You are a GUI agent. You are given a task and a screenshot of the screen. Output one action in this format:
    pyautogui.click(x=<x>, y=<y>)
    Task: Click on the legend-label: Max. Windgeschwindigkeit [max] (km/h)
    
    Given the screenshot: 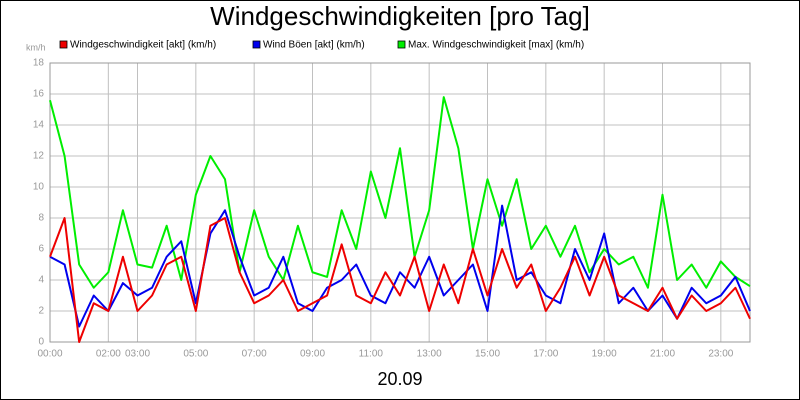 What is the action you would take?
    pyautogui.click(x=496, y=45)
    